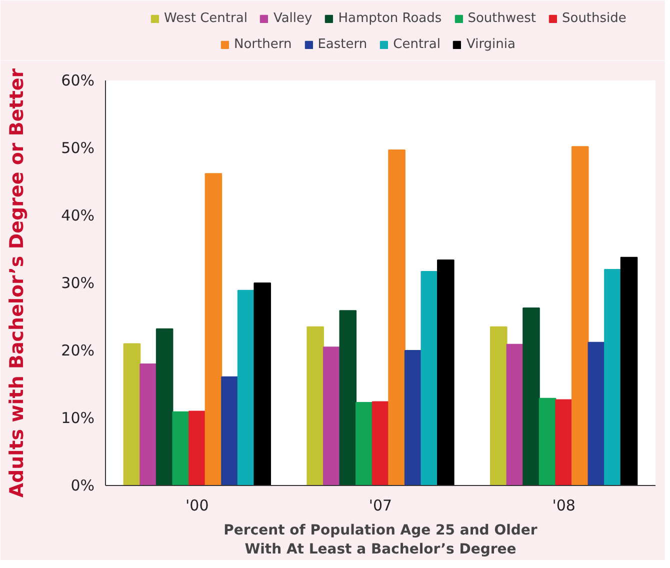 The image size is (670, 568). I want to click on y-tick-label: 50%, so click(78, 148).